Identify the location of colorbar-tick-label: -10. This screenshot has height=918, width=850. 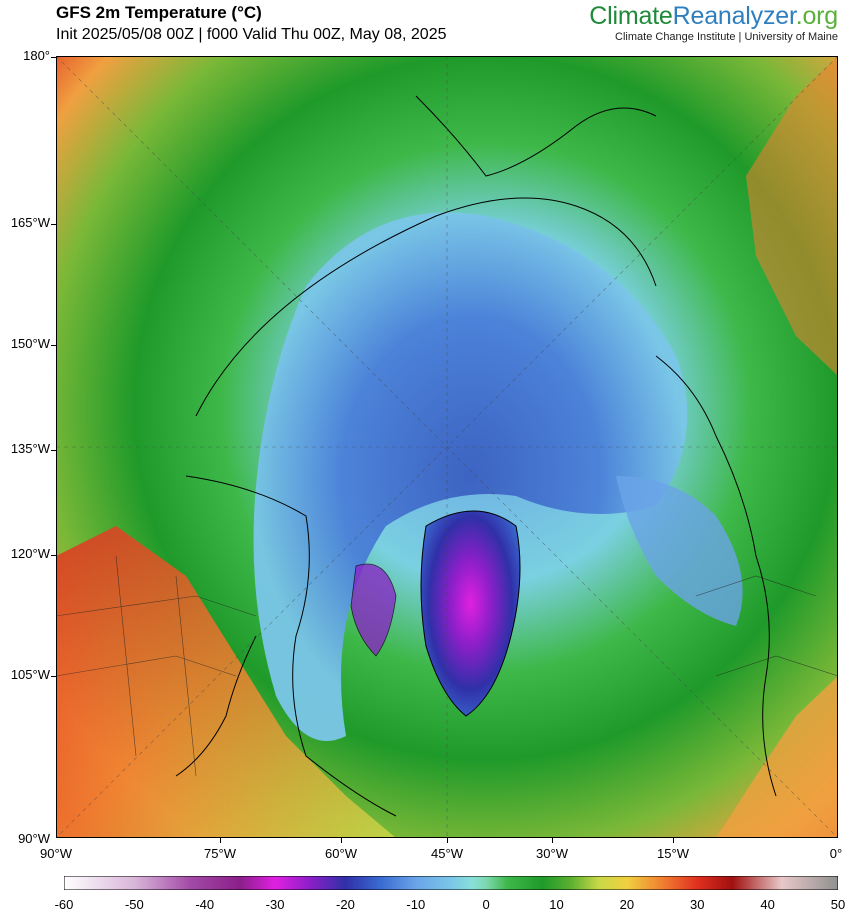
(416, 904).